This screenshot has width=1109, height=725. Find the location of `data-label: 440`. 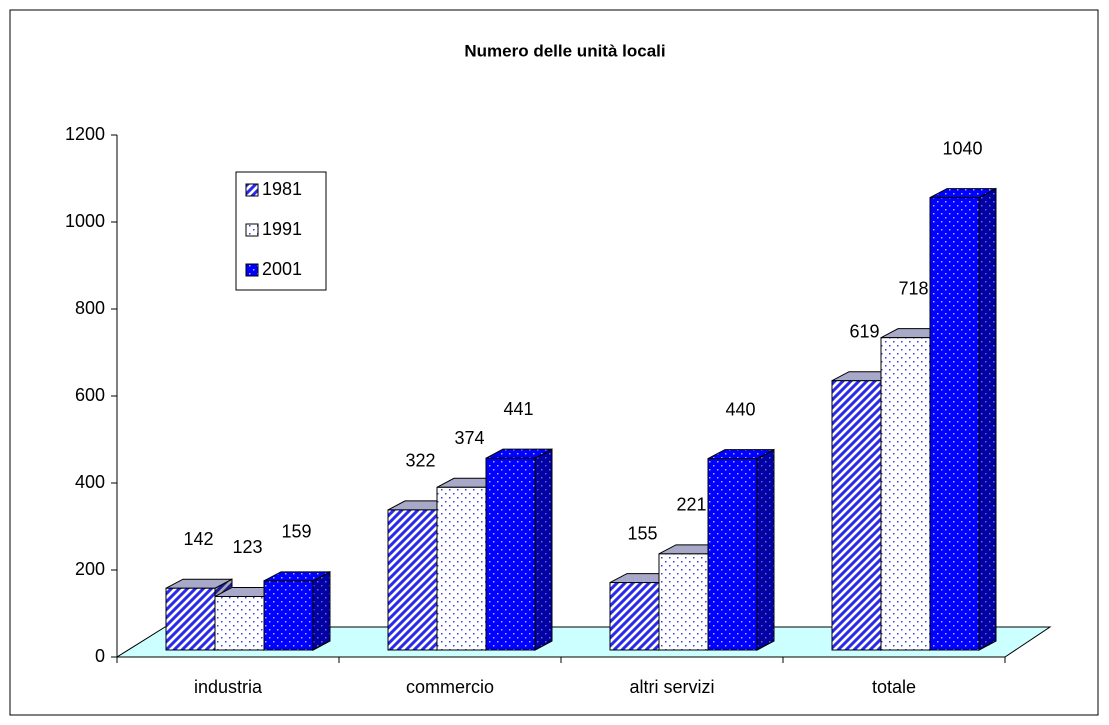

data-label: 440 is located at coordinates (740, 409).